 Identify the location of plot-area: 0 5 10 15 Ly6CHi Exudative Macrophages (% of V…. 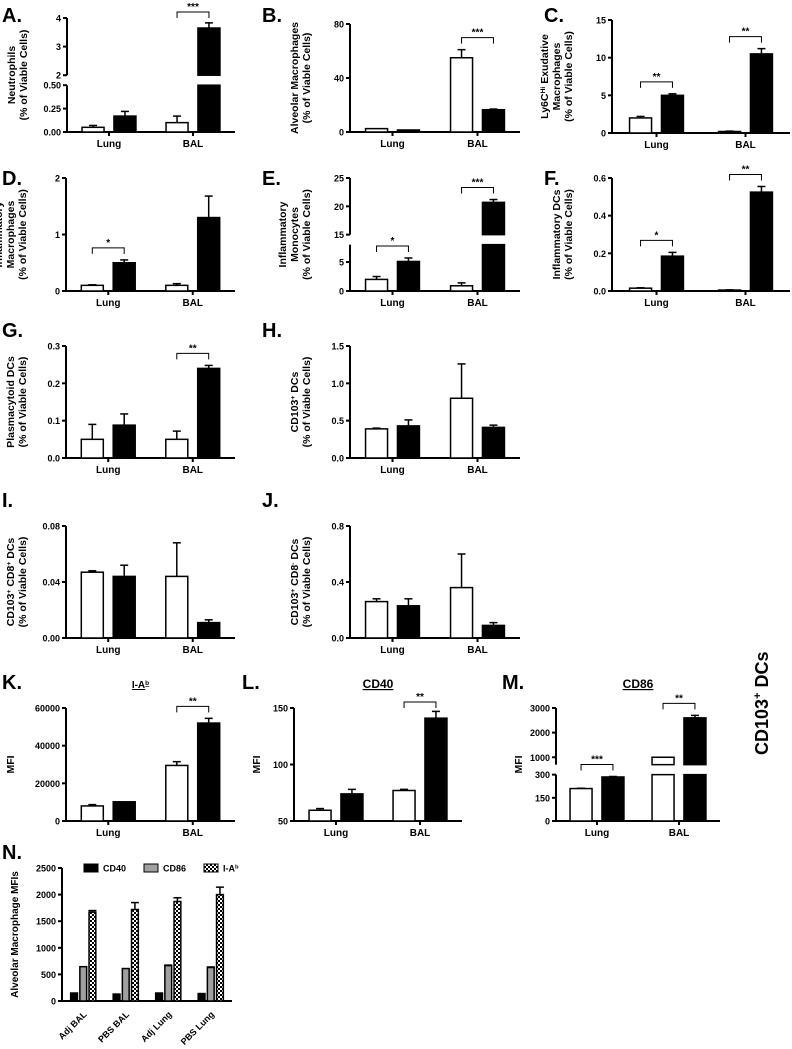
(664, 83).